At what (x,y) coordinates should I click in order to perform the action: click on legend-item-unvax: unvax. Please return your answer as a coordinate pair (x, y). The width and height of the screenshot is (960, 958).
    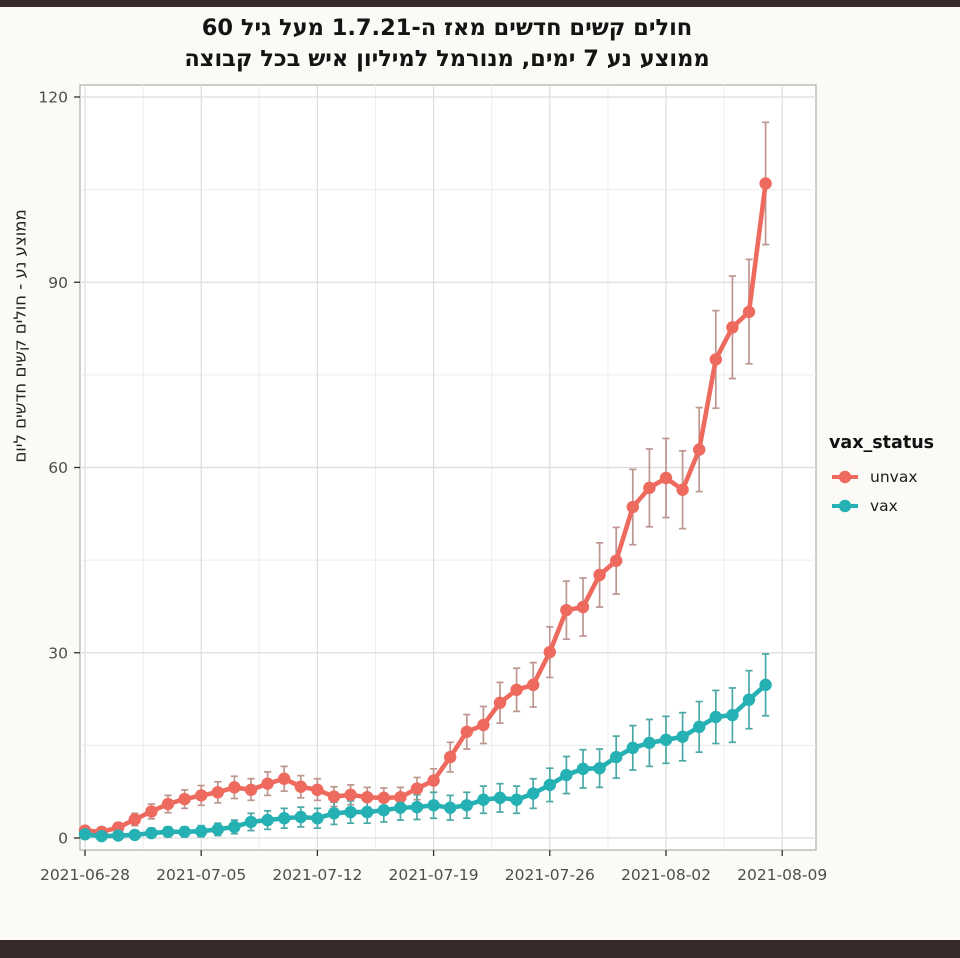
    Looking at the image, I should click on (881, 477).